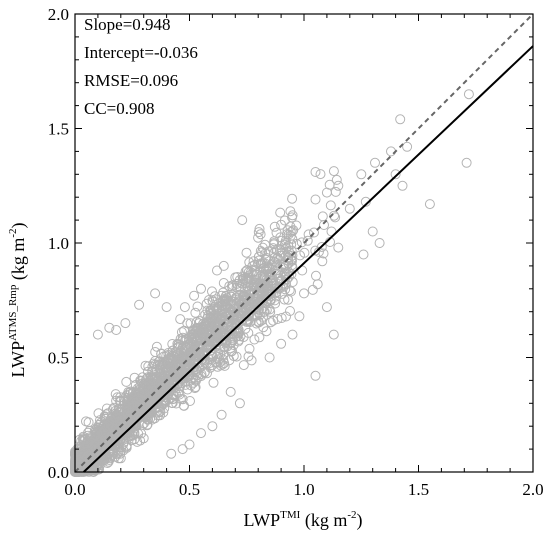 This screenshot has width=550, height=536. What do you see at coordinates (131, 80) in the screenshot?
I see `stat-rmse: RMSE=0.096` at bounding box center [131, 80].